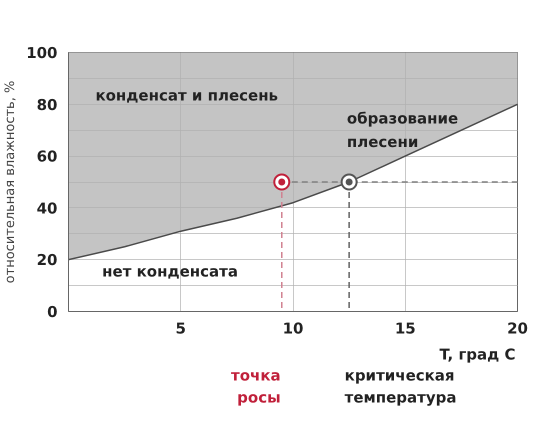 The image size is (554, 429). What do you see at coordinates (517, 329) in the screenshot?
I see `x-tick-label: 20` at bounding box center [517, 329].